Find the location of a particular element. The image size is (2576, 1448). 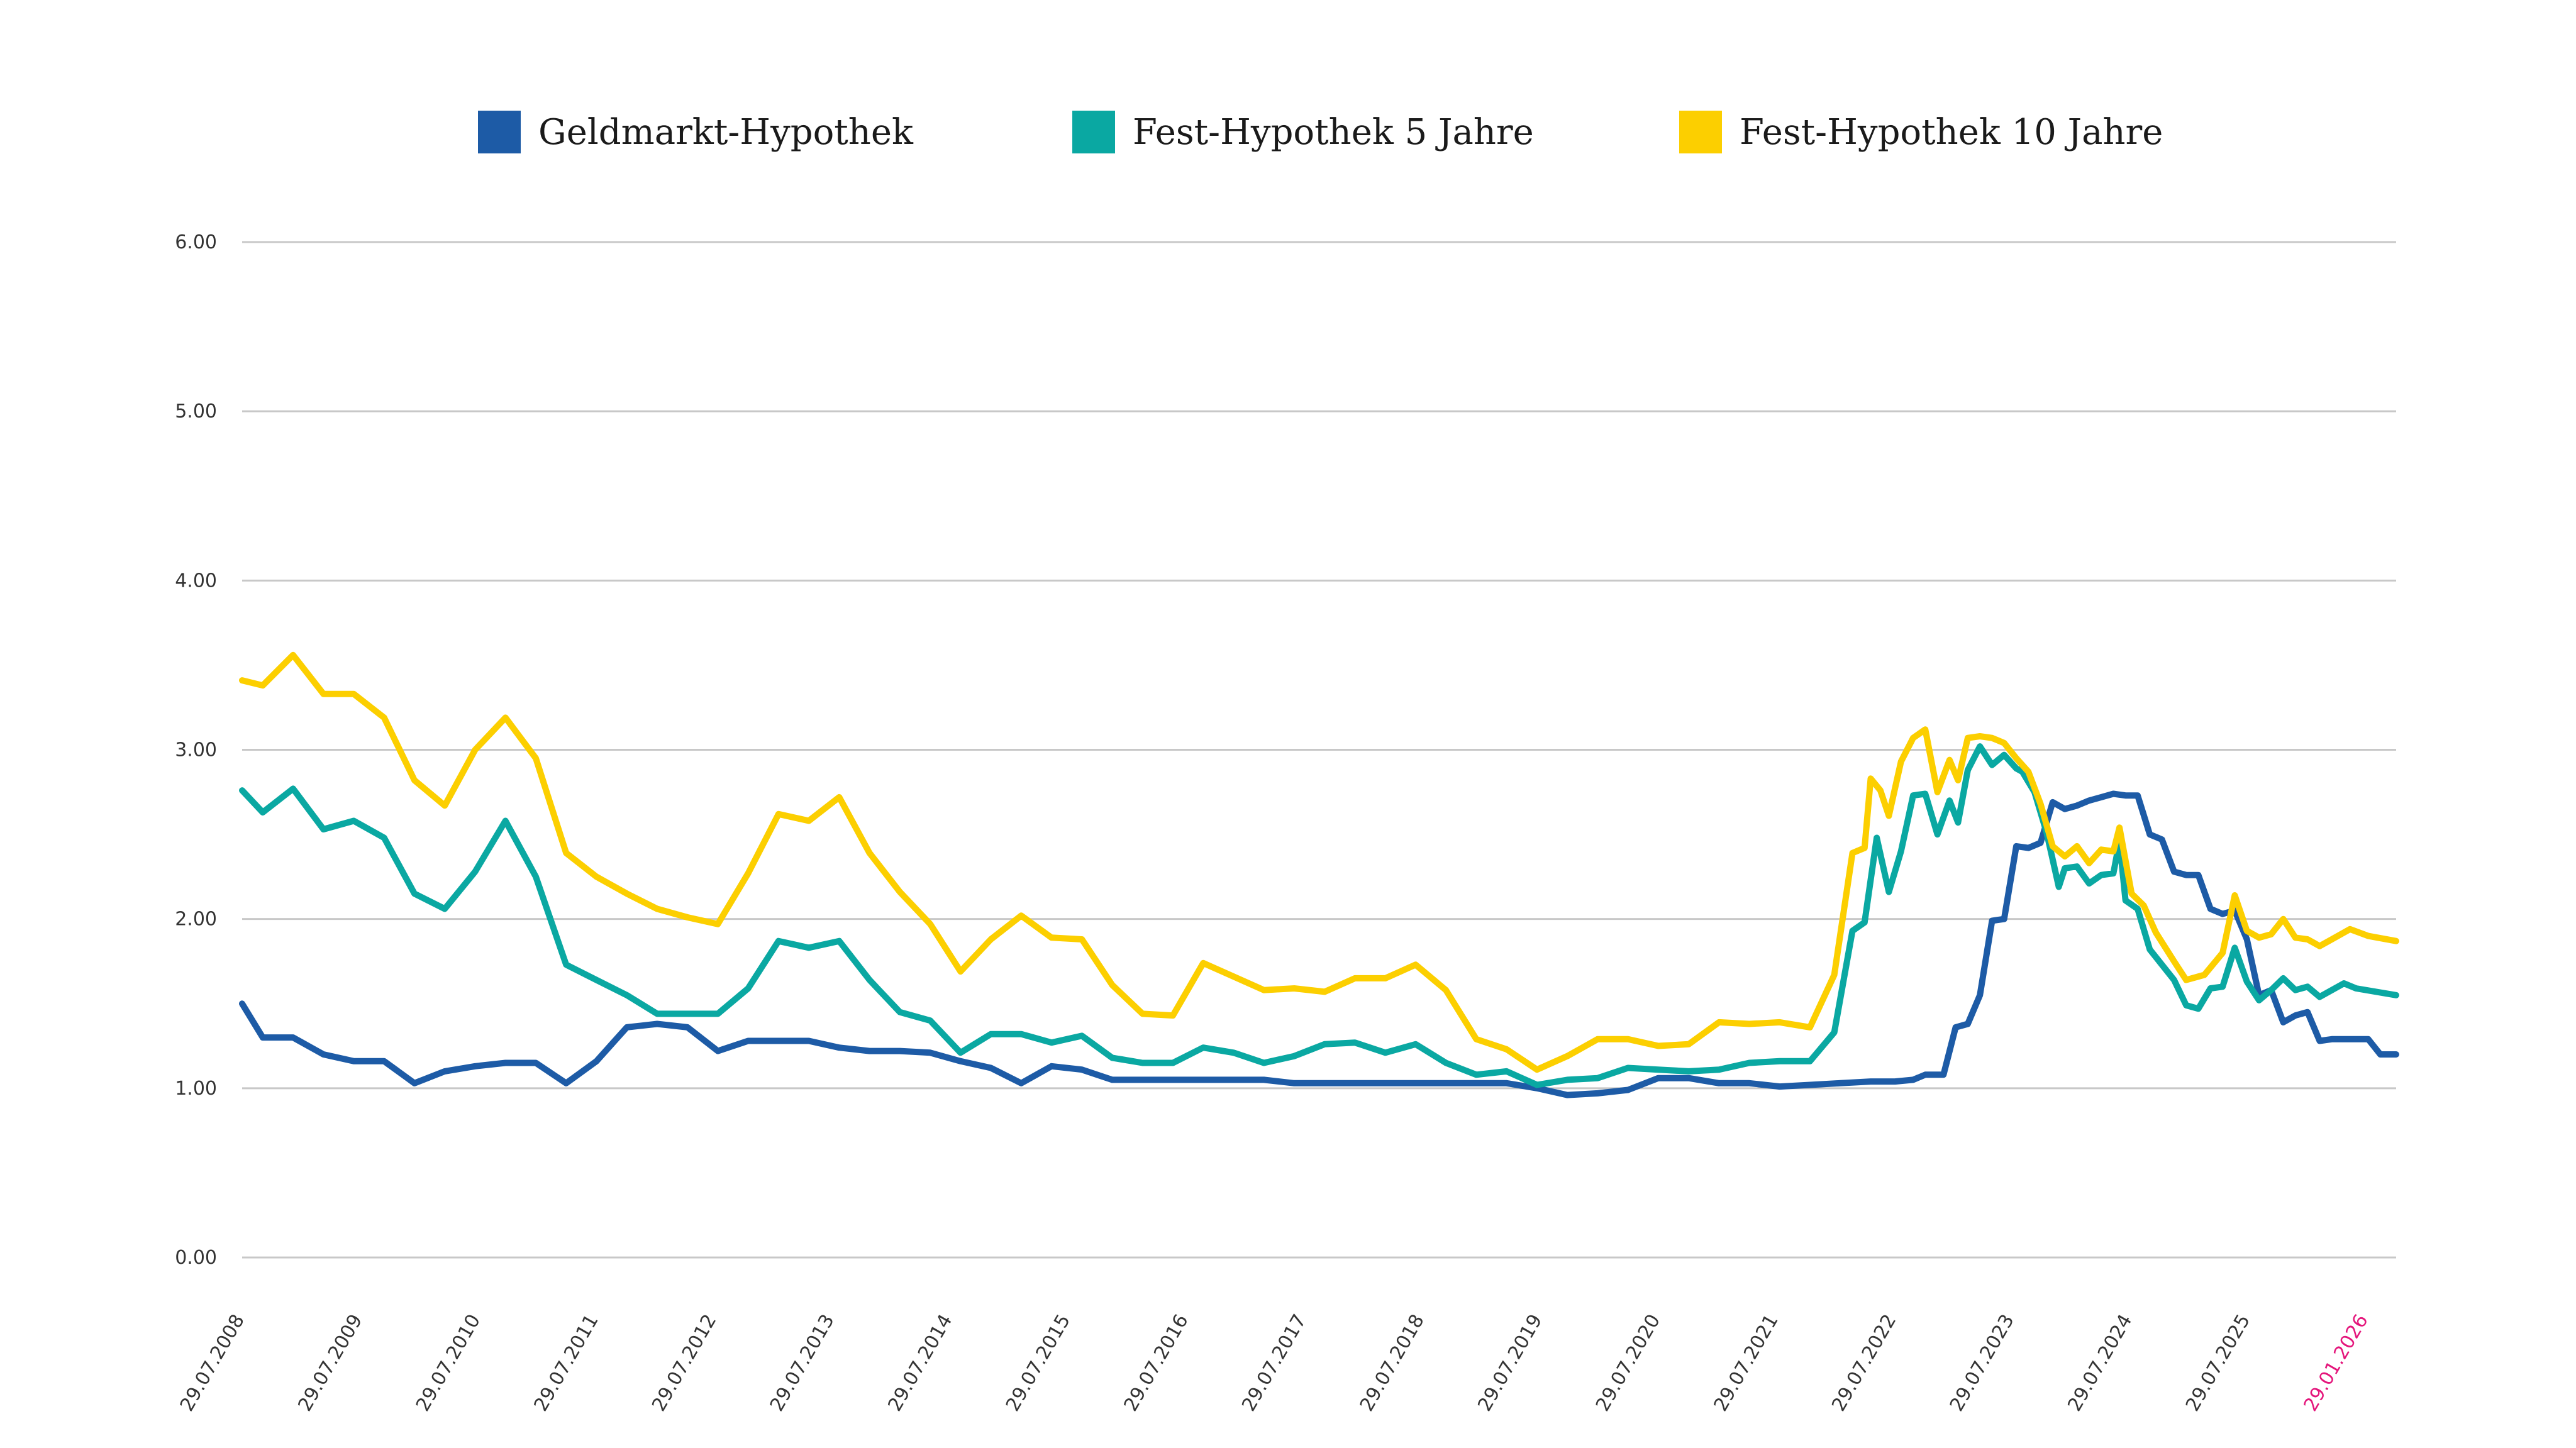

x-tick-label: 29.07.2020 is located at coordinates (1628, 1363).